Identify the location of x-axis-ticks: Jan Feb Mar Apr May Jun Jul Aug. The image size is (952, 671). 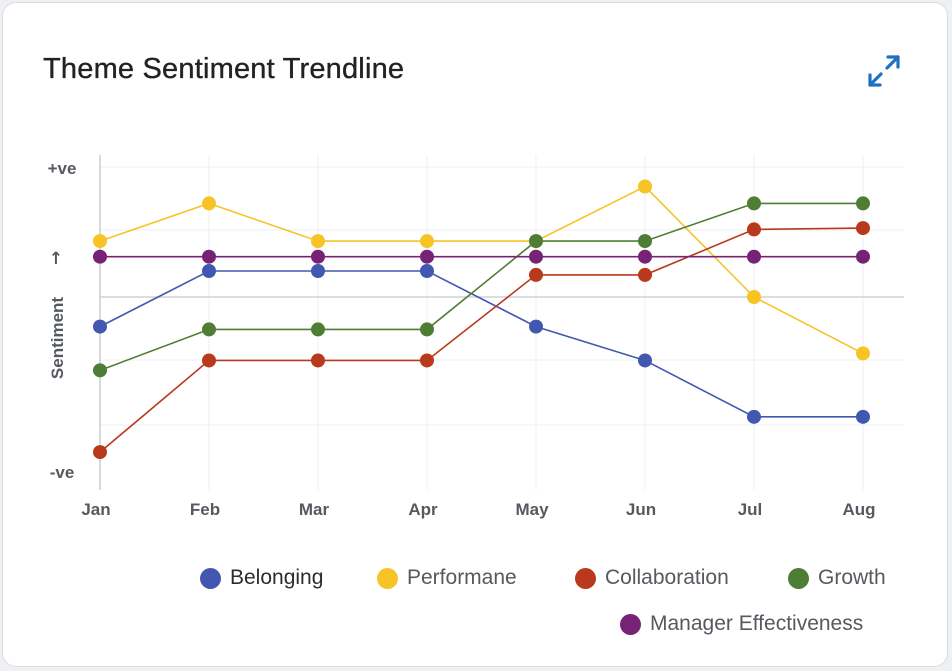
(478, 509).